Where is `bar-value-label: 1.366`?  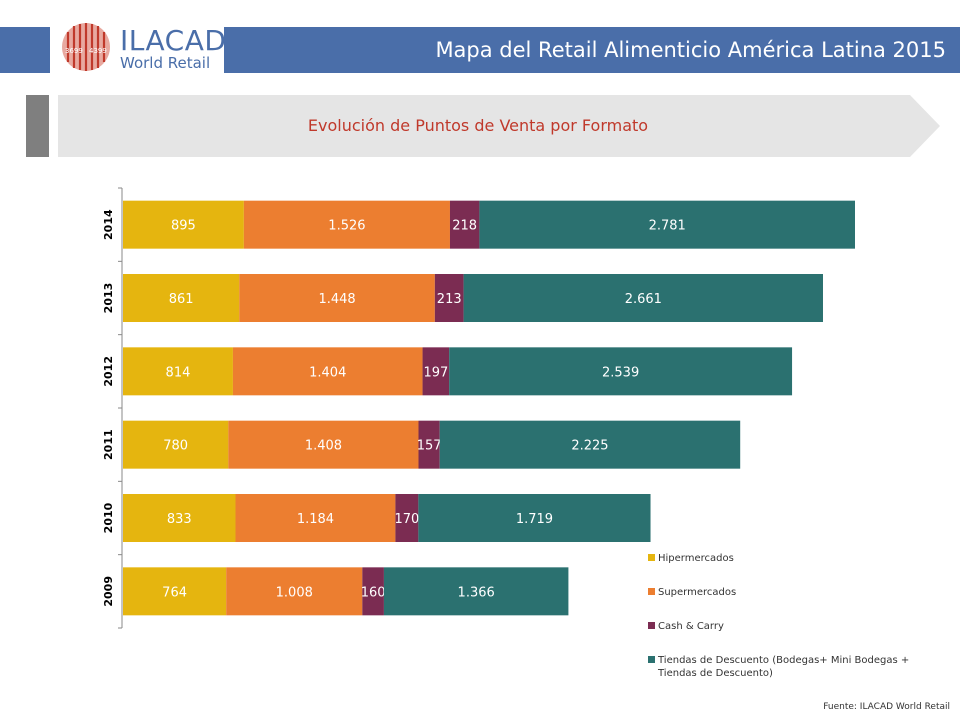 bar-value-label: 1.366 is located at coordinates (476, 592).